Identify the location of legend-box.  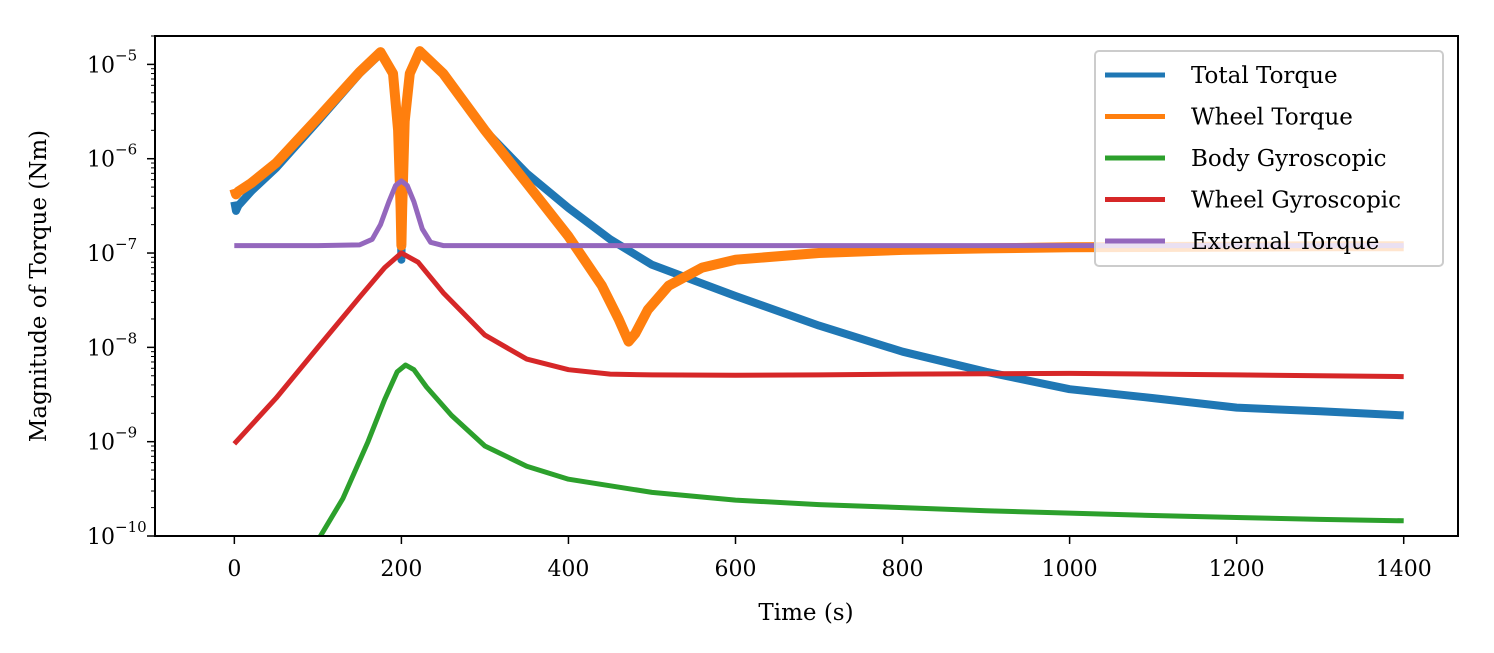
(1269, 158).